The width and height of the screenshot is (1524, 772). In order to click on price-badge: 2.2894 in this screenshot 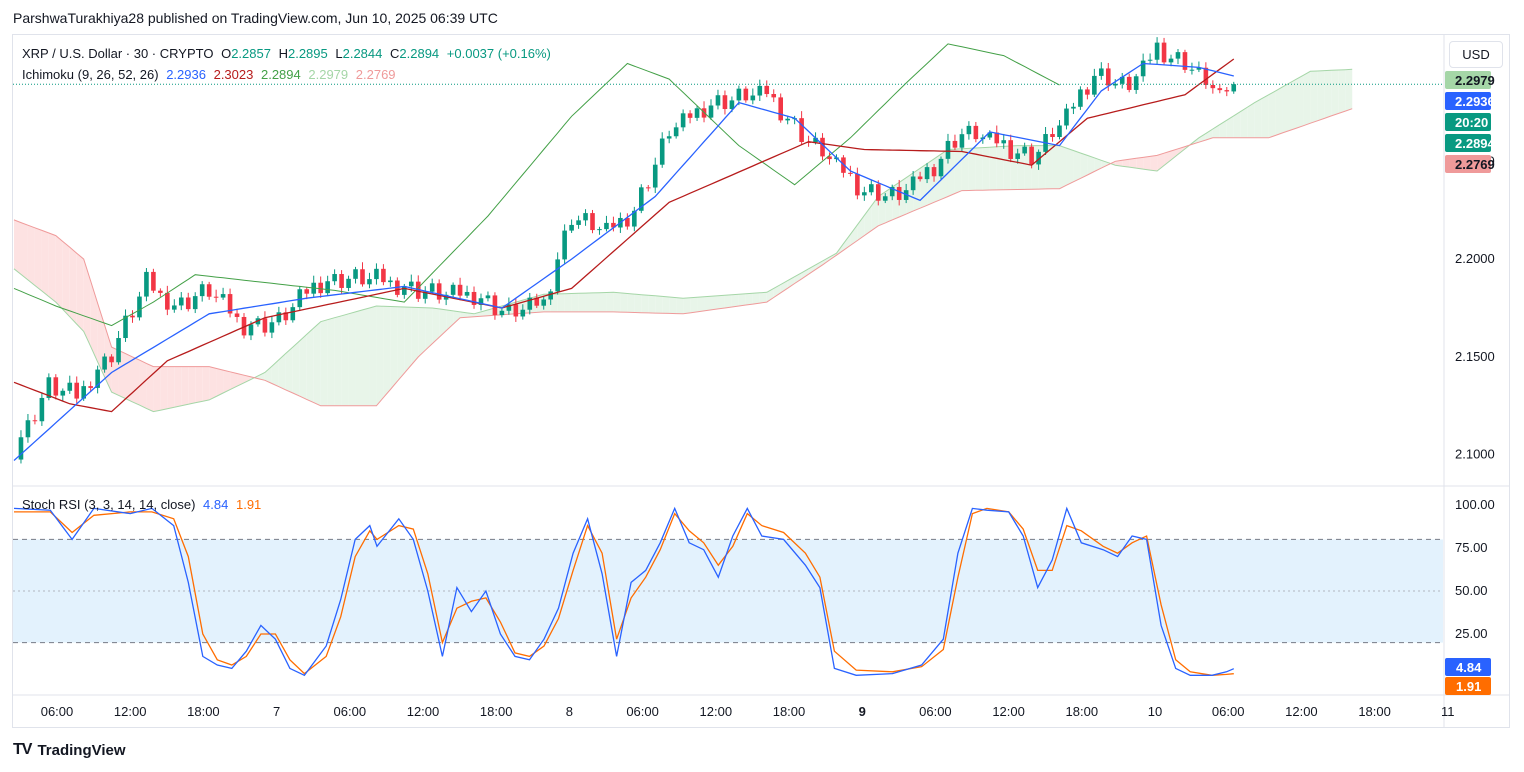, I will do `click(1470, 143)`.